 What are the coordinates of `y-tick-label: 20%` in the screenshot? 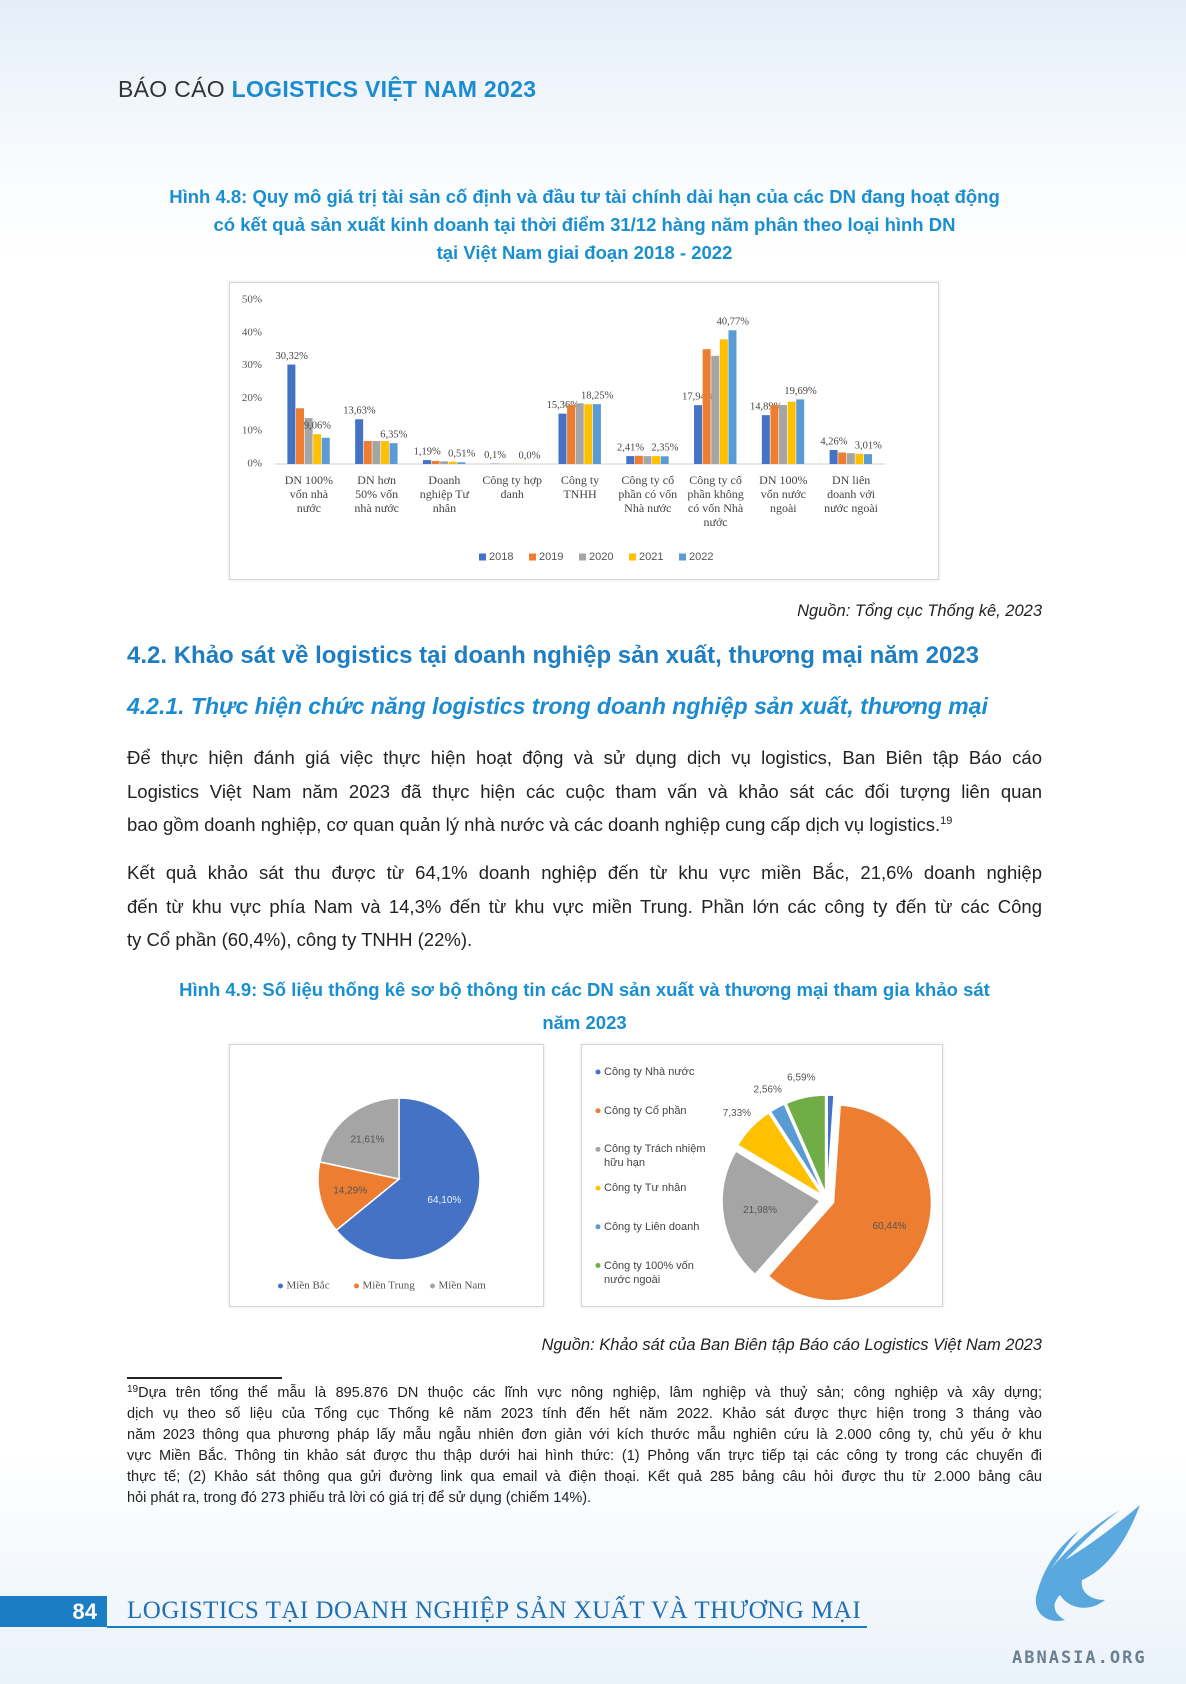 It's located at (252, 398).